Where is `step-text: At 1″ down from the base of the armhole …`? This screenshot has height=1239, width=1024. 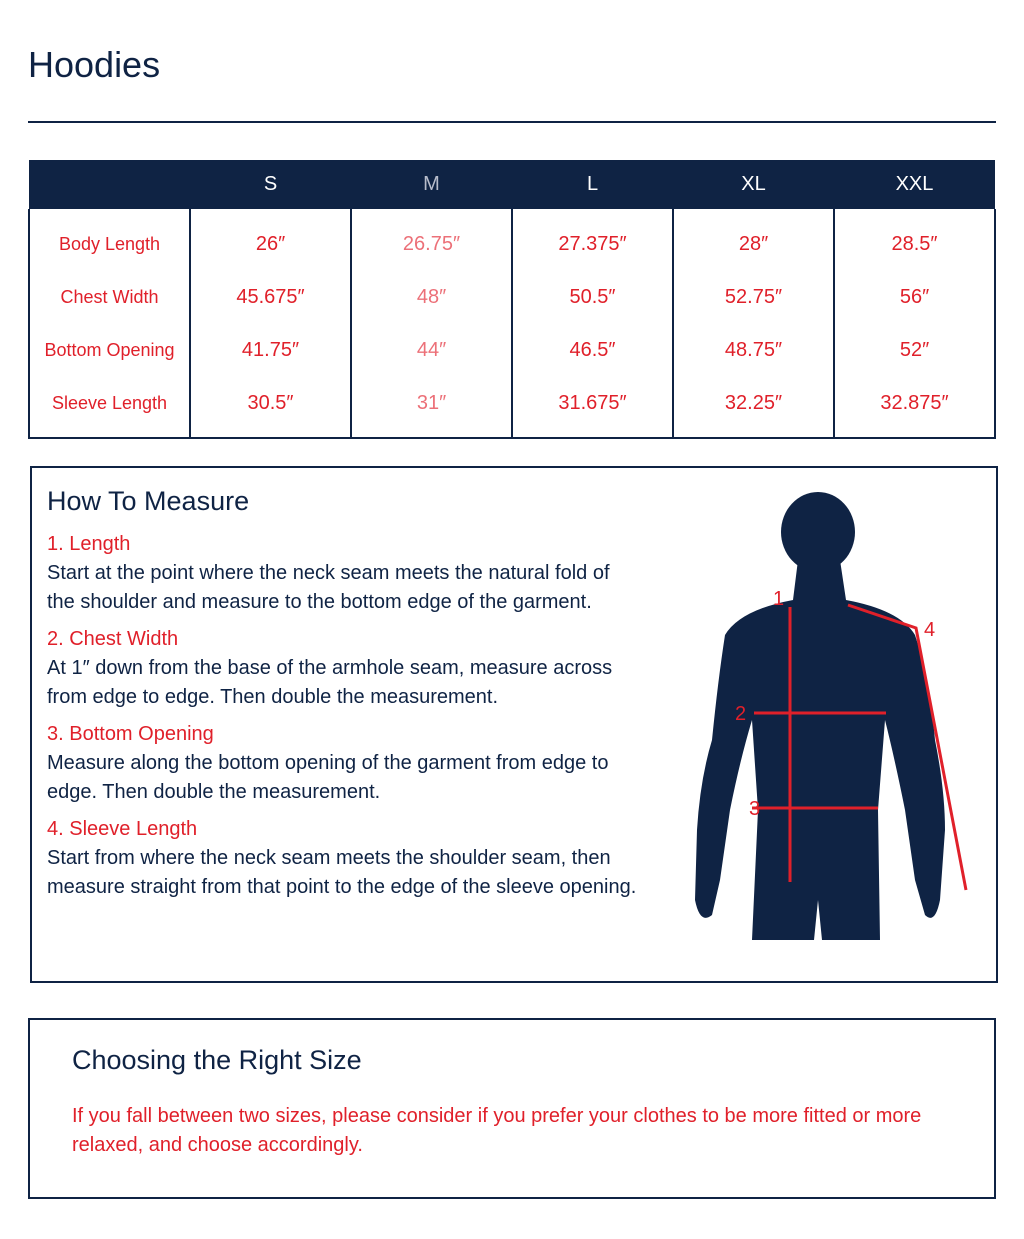
step-text: At 1″ down from the base of the armhole … is located at coordinates (330, 682).